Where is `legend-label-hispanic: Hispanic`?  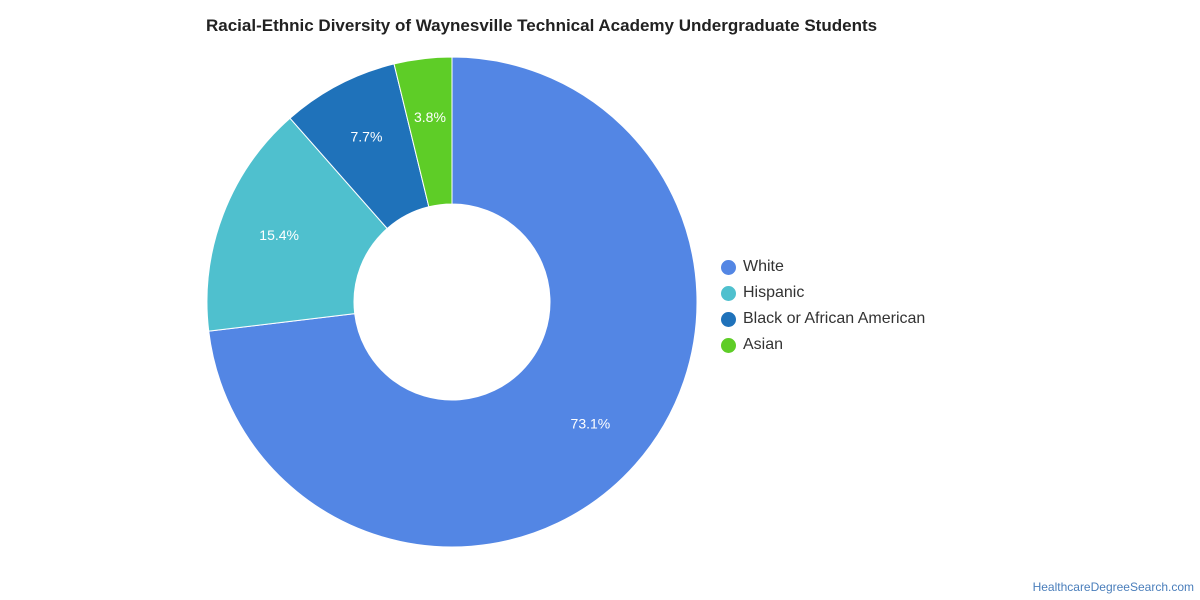
legend-label-hispanic: Hispanic is located at coordinates (774, 292).